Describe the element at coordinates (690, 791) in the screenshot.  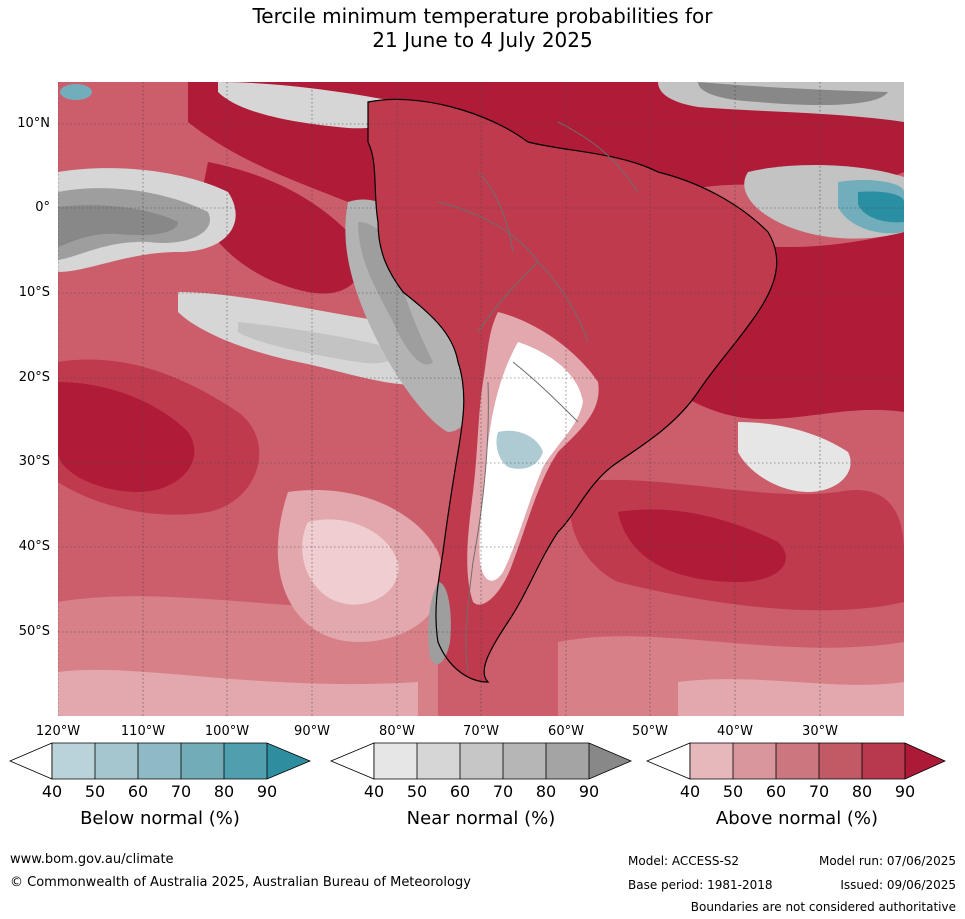
I see `legend-above-tick-40: 40` at that location.